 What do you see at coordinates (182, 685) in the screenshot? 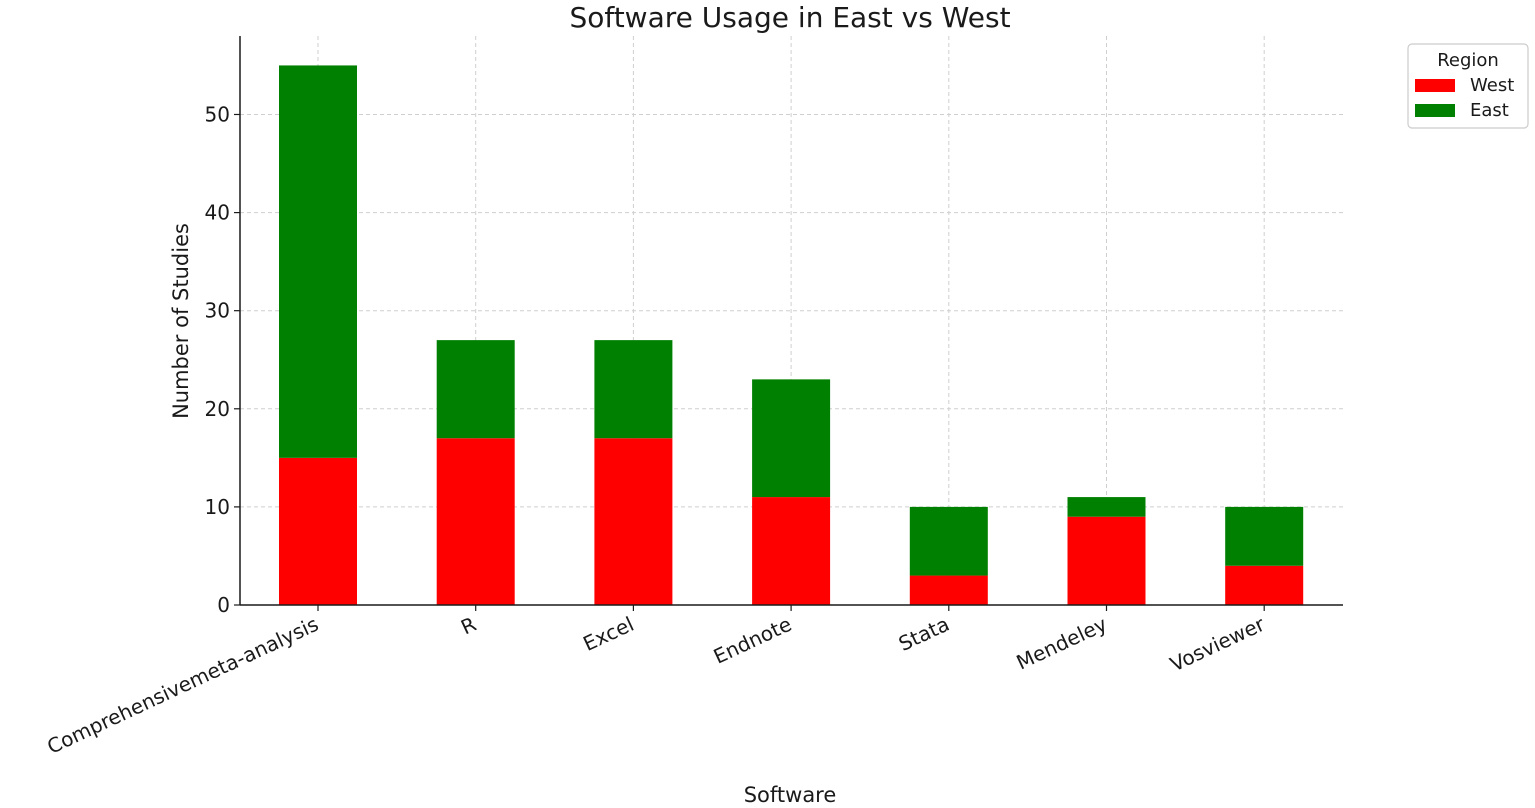
I see `x-tick-label: Comprehensivemeta-analysis` at bounding box center [182, 685].